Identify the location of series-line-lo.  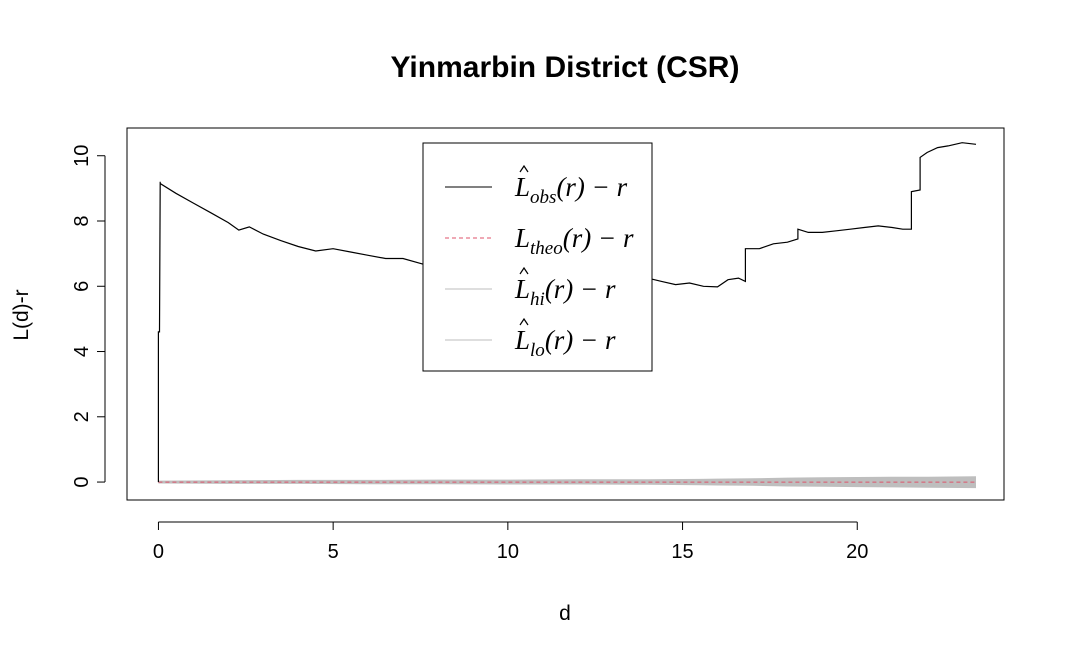
(567, 485).